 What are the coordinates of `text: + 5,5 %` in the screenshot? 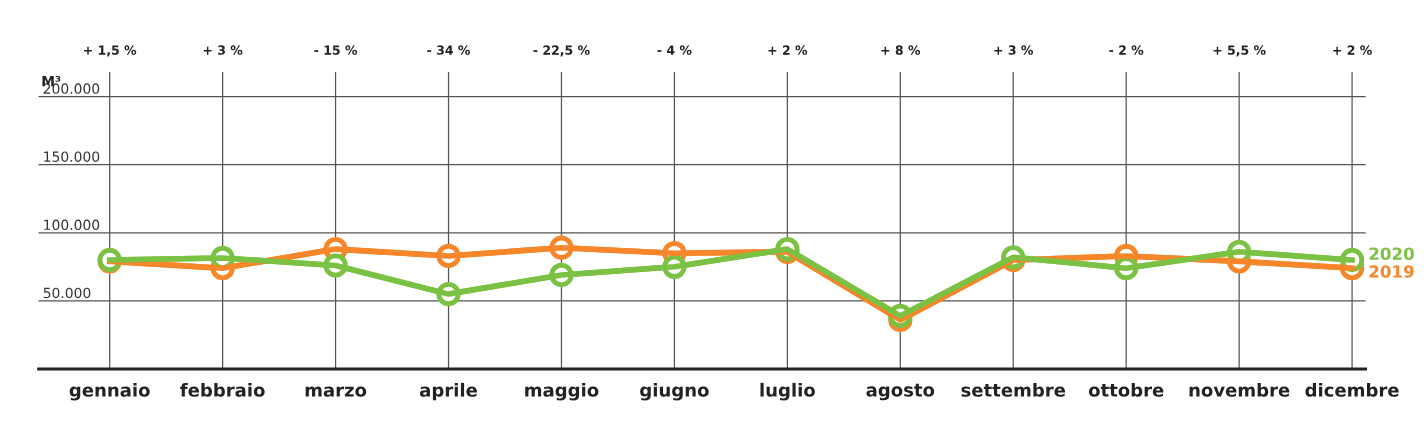 It's located at (1239, 51).